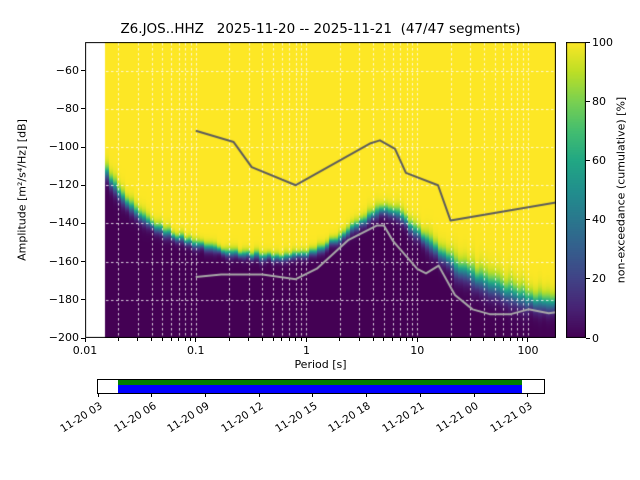  I want to click on x-tick-label: 100, so click(528, 350).